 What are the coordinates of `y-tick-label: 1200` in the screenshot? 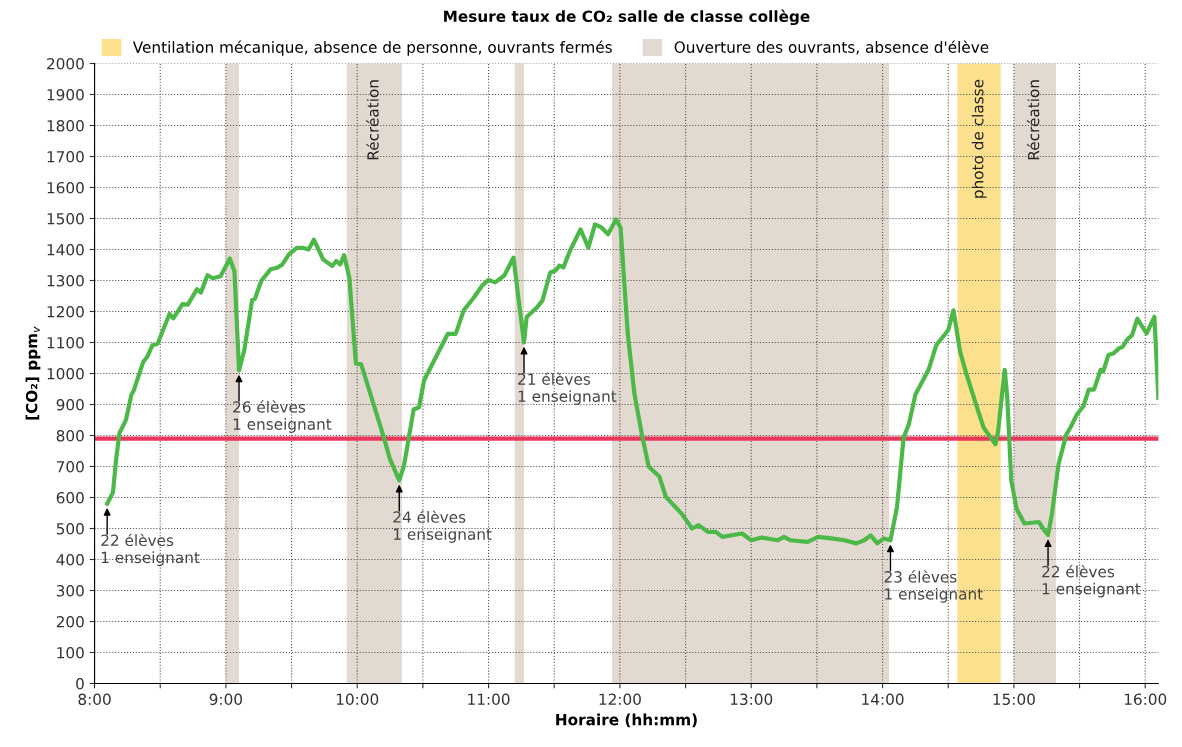 It's located at (65, 311).